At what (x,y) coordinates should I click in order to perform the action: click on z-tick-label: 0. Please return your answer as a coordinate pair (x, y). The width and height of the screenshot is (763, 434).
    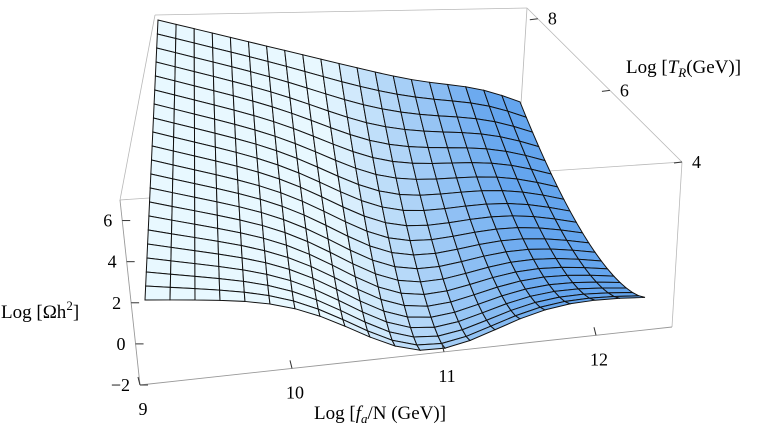
    Looking at the image, I should click on (121, 344).